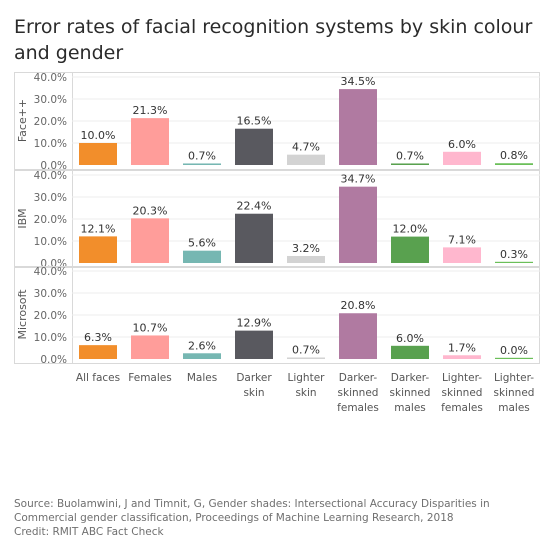  Describe the element at coordinates (98, 135) in the screenshot. I see `data-label: 10.0%` at that location.